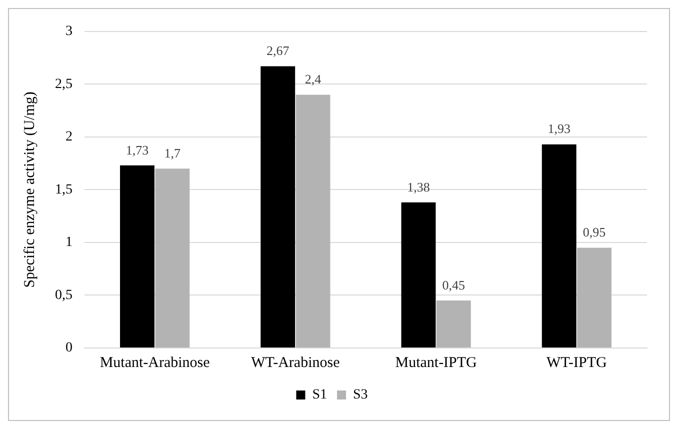  I want to click on data-label: 2,4, so click(313, 79).